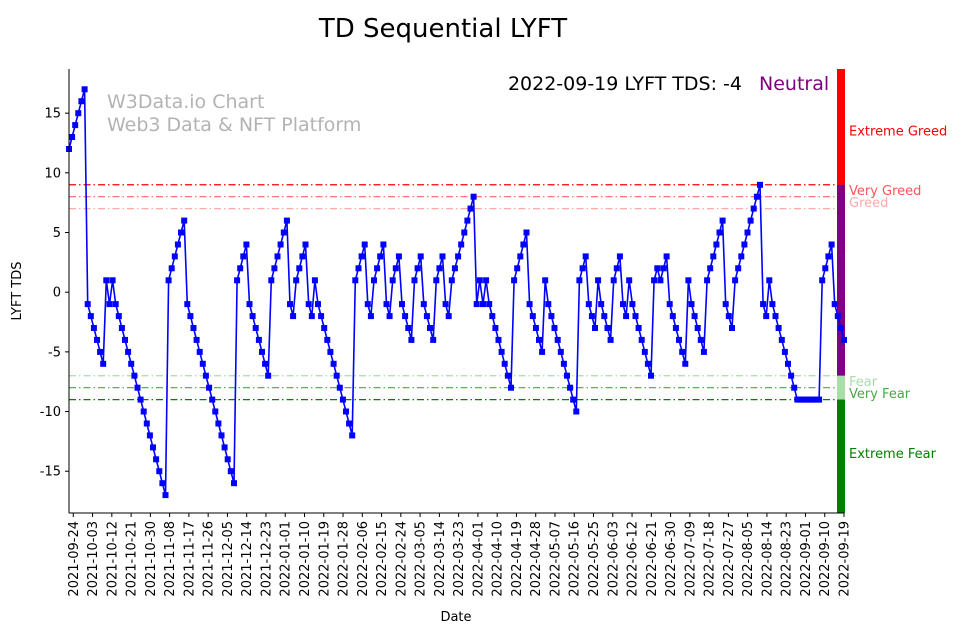 The width and height of the screenshot is (962, 633). I want to click on x-tick-label: 2022-09-10, so click(825, 559).